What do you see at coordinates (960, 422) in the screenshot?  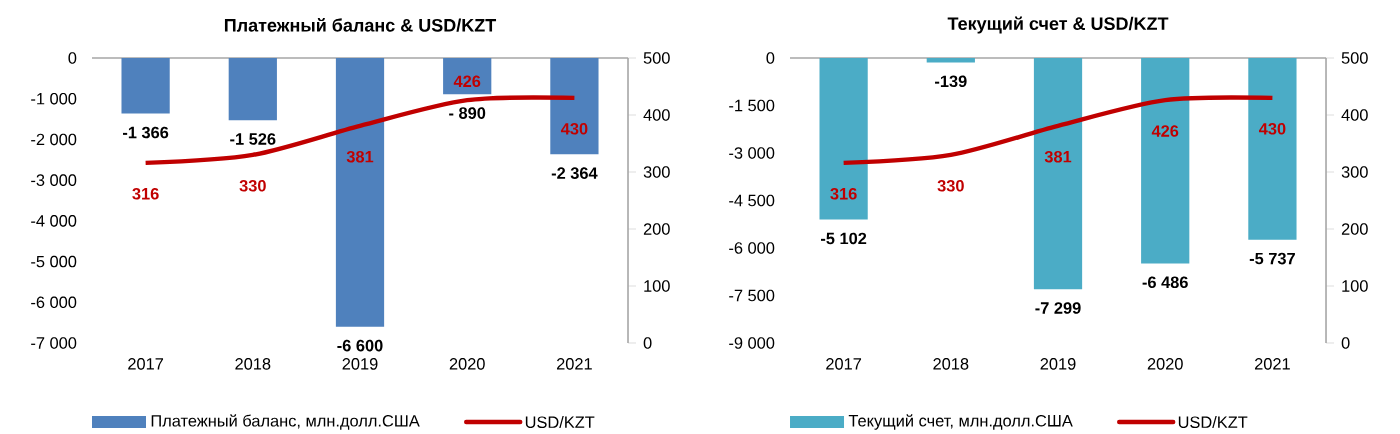 I see `legend-label: Текущий счет, млн.долл.США` at bounding box center [960, 422].